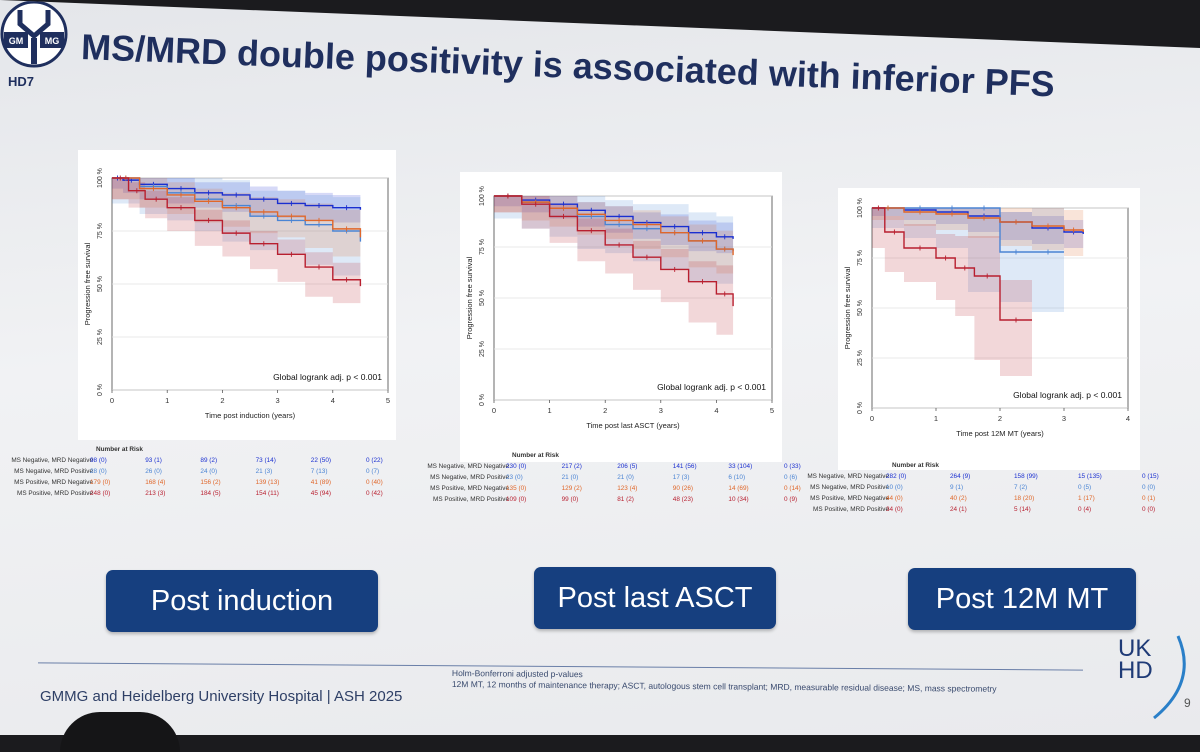 Image resolution: width=1200 pixels, height=752 pixels. I want to click on risk-cell: 93 (1), so click(153, 460).